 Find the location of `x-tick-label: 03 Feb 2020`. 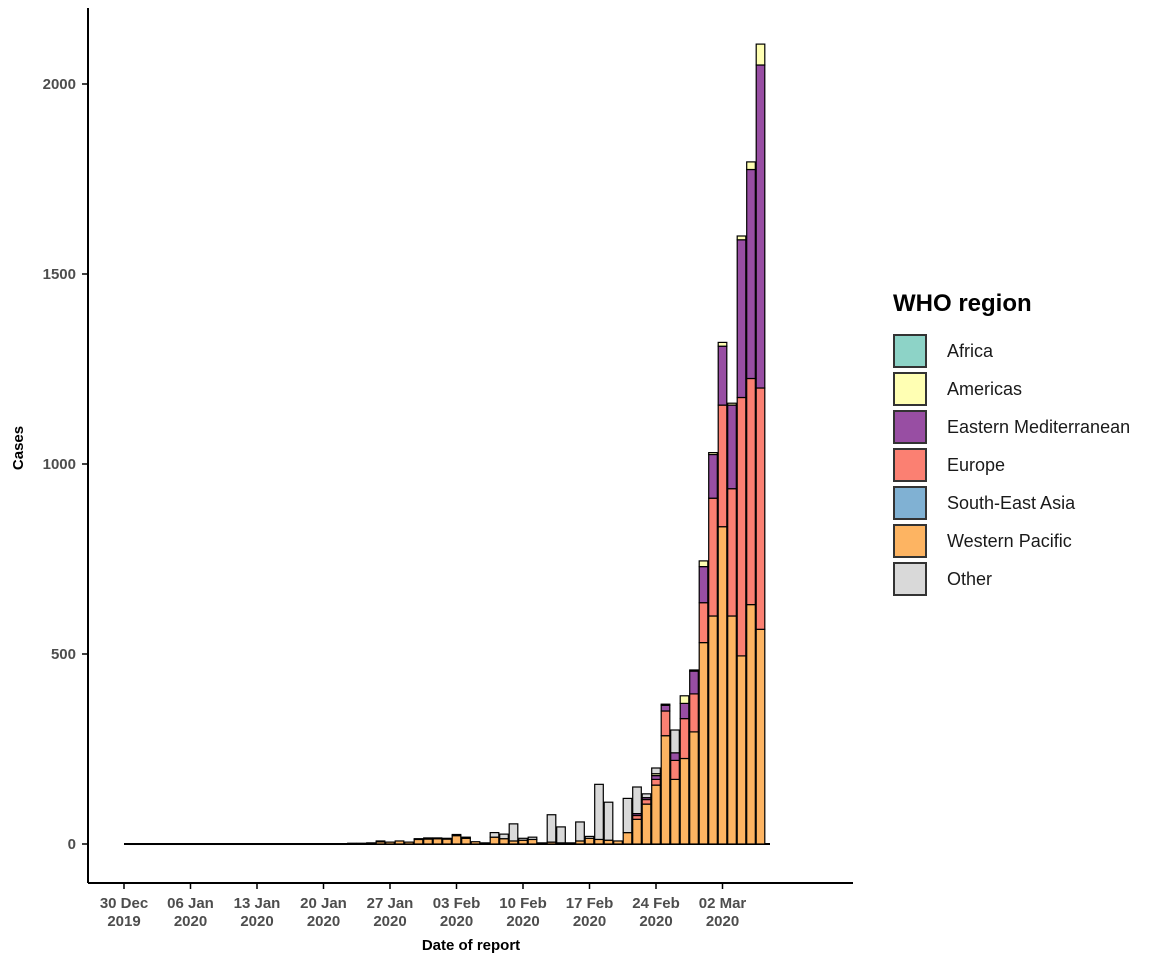

x-tick-label: 03 Feb 2020 is located at coordinates (457, 912).